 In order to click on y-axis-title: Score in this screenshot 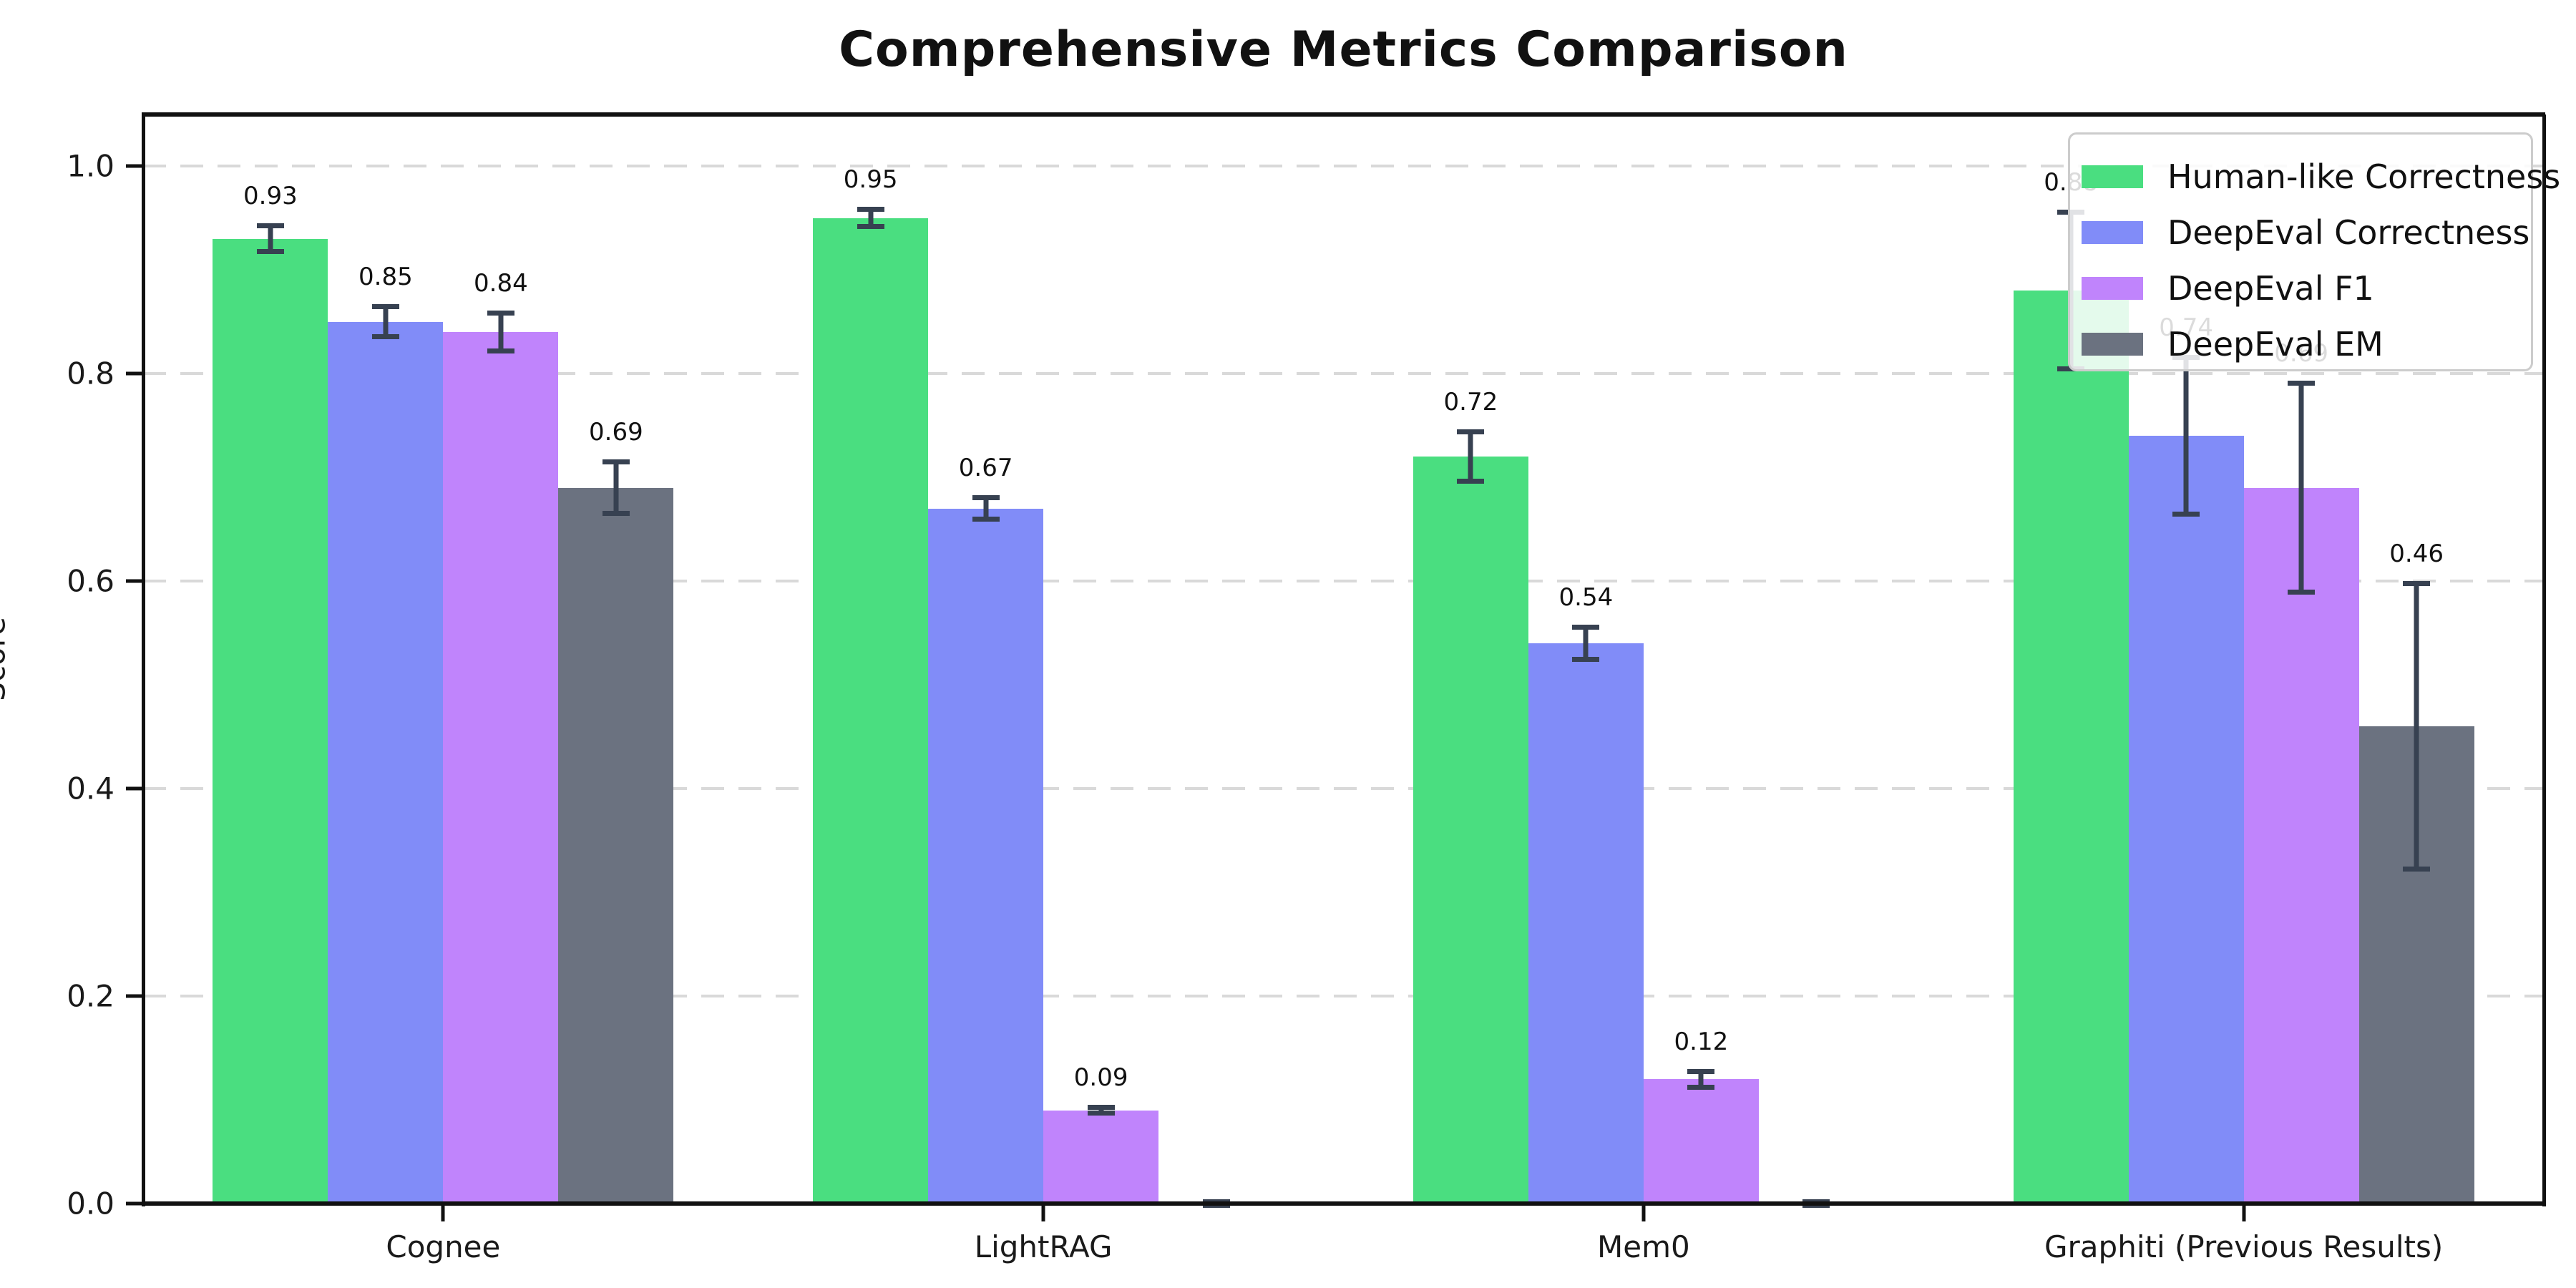, I will do `click(6, 659)`.